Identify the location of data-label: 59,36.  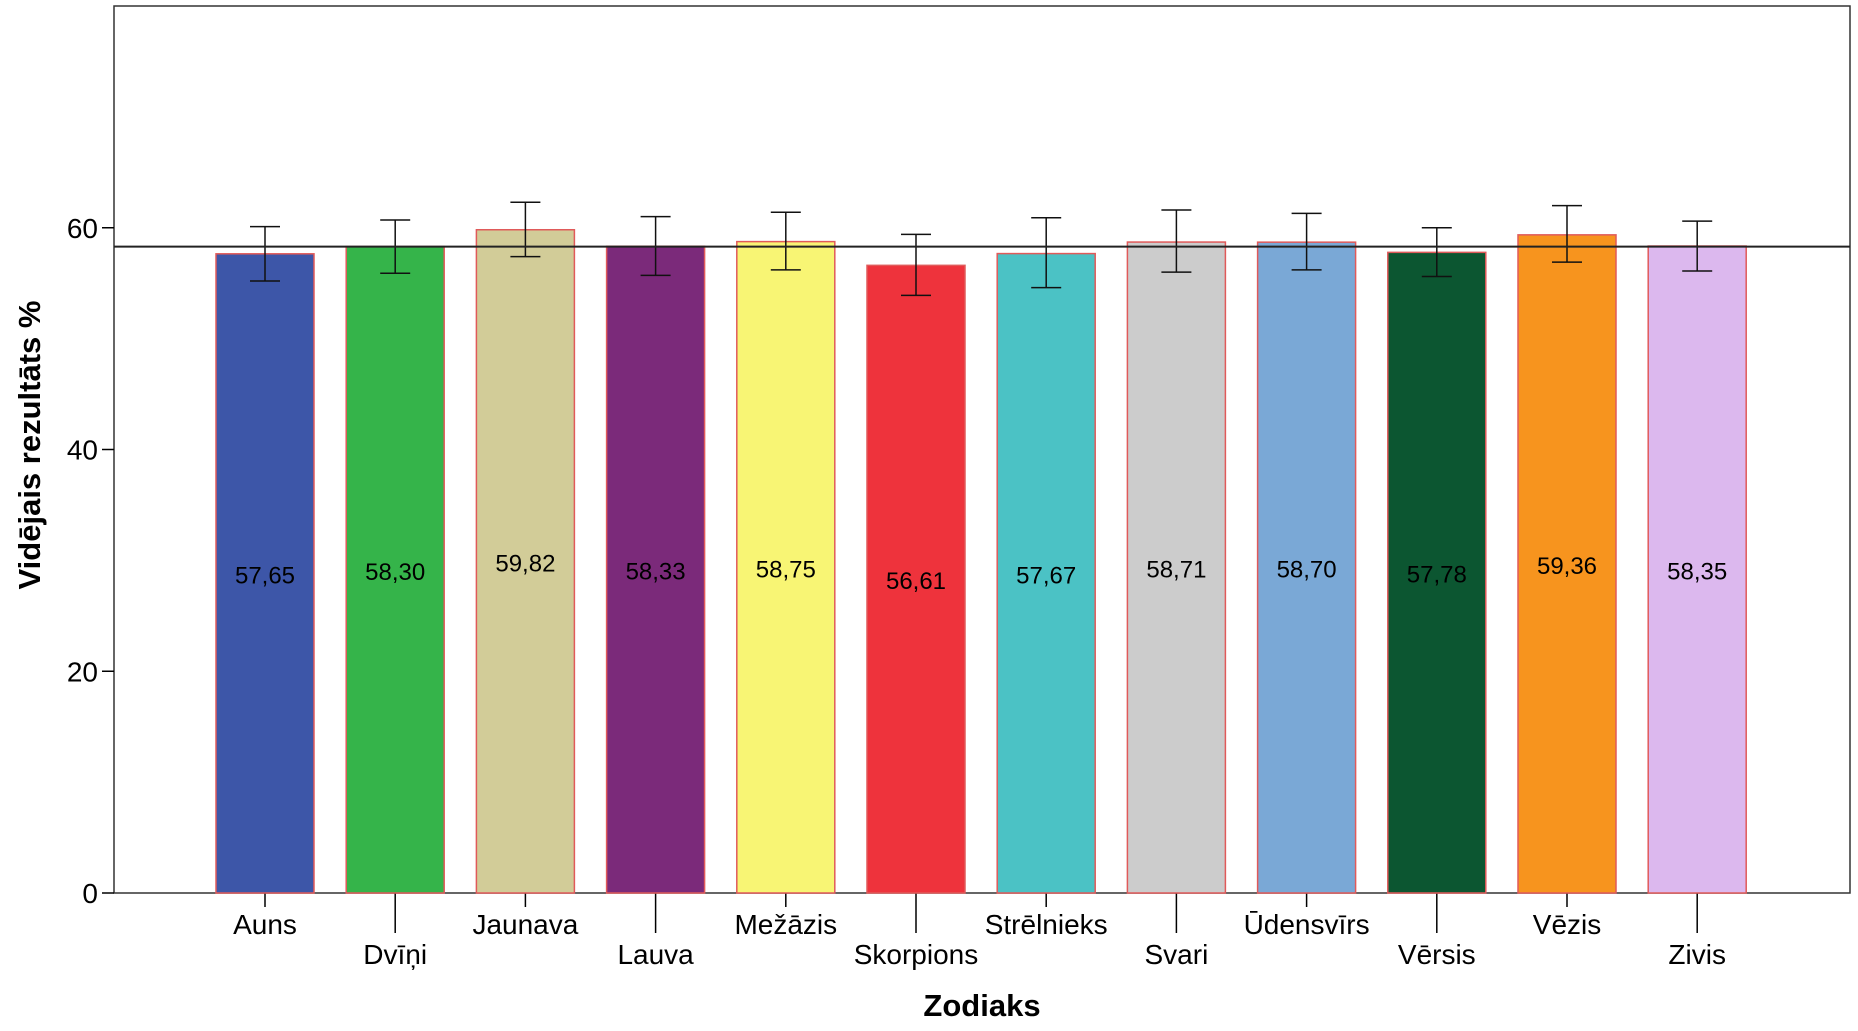
(1567, 566).